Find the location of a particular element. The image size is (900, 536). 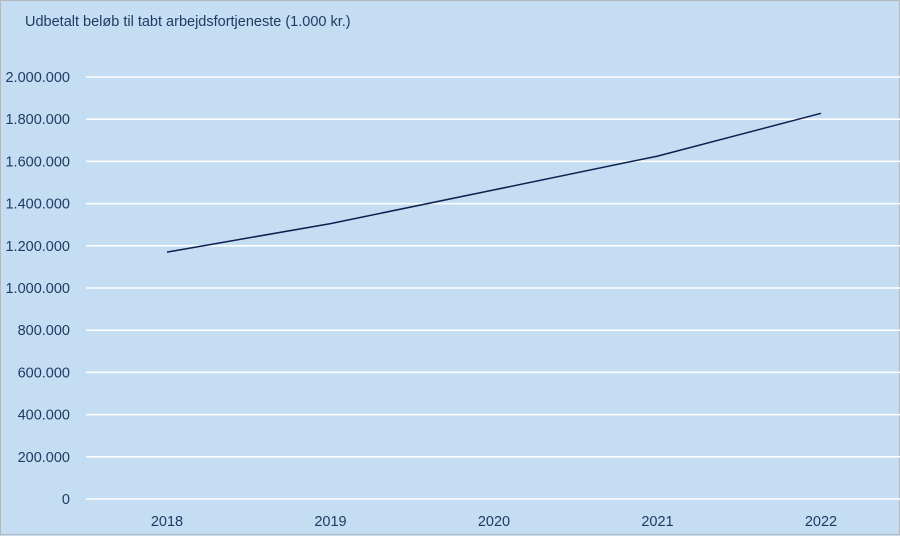

y-tick-label: 1.000.000 is located at coordinates (37, 289).